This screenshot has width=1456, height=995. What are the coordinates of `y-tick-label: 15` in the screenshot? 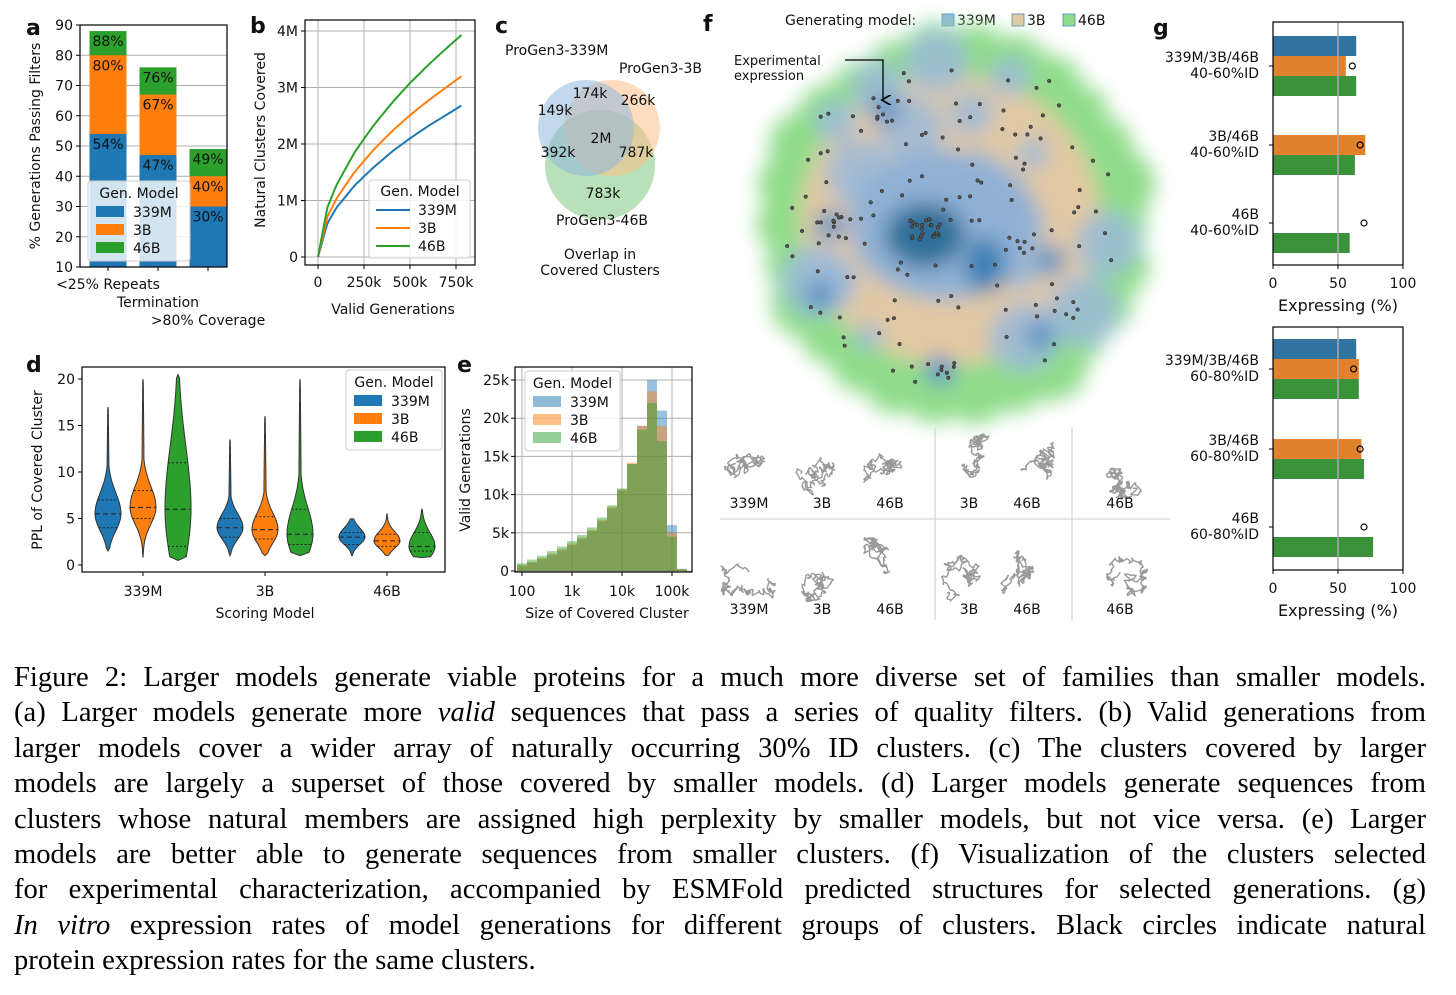 It's located at (66, 427).